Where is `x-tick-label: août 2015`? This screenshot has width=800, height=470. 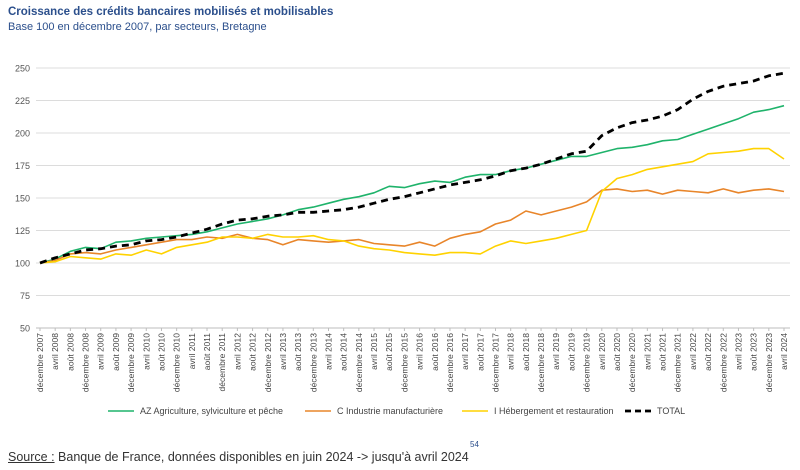 x-tick-label: août 2015 is located at coordinates (389, 352).